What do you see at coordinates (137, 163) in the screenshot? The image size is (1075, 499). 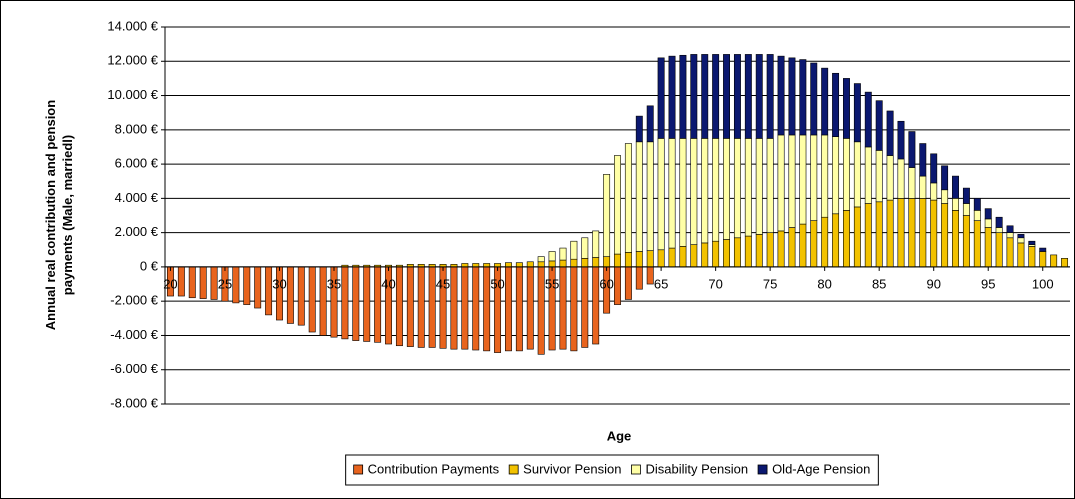 I see `y-tick-label: 6.000 €` at bounding box center [137, 163].